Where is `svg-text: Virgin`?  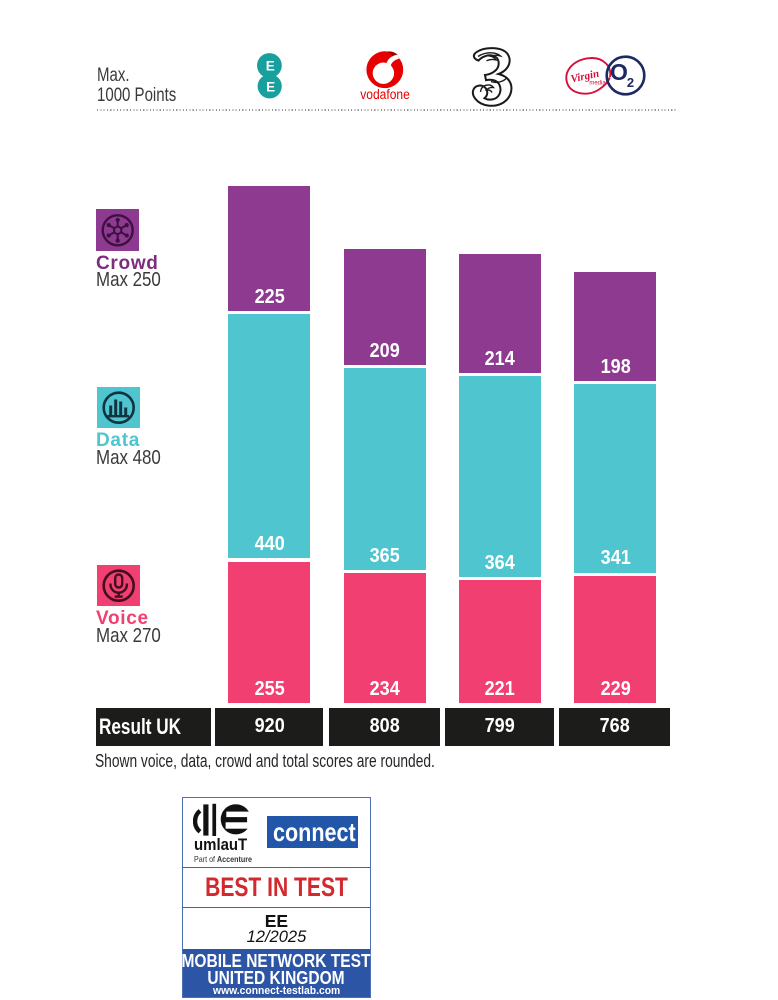 svg-text: Virgin is located at coordinates (585, 77).